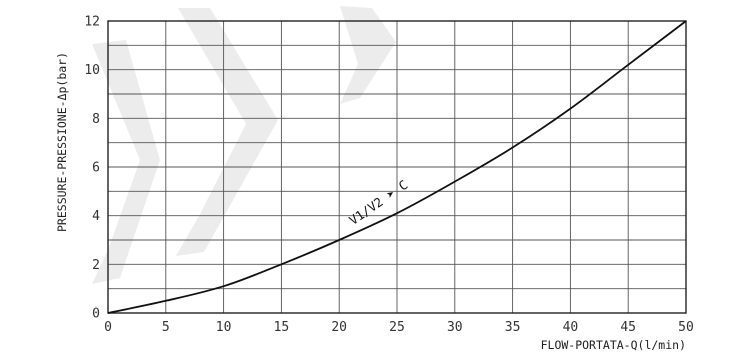 Image resolution: width=731 pixels, height=354 pixels. Describe the element at coordinates (62, 142) in the screenshot. I see `y-axis-label: PRESSURE-PRESSIONE-Δp(bar)` at that location.